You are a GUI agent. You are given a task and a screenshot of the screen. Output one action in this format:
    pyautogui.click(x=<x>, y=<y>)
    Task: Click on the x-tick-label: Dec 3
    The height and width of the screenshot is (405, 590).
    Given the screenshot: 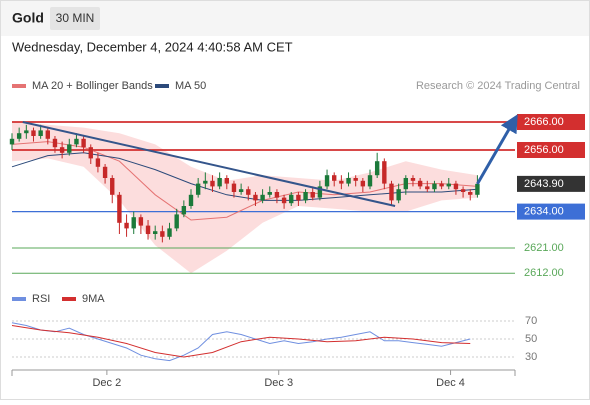 What is the action you would take?
    pyautogui.click(x=278, y=383)
    